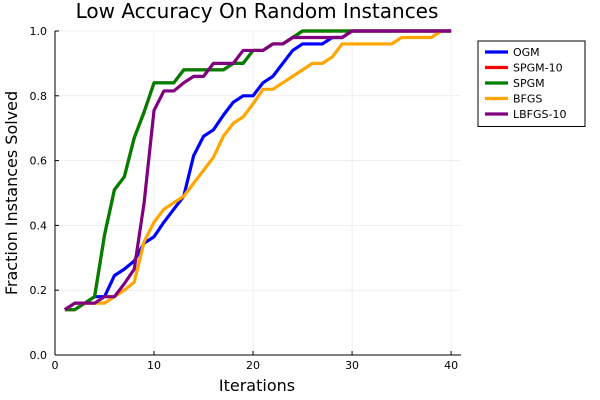 The width and height of the screenshot is (600, 400). Describe the element at coordinates (526, 52) in the screenshot. I see `legend-label: OGM` at that location.